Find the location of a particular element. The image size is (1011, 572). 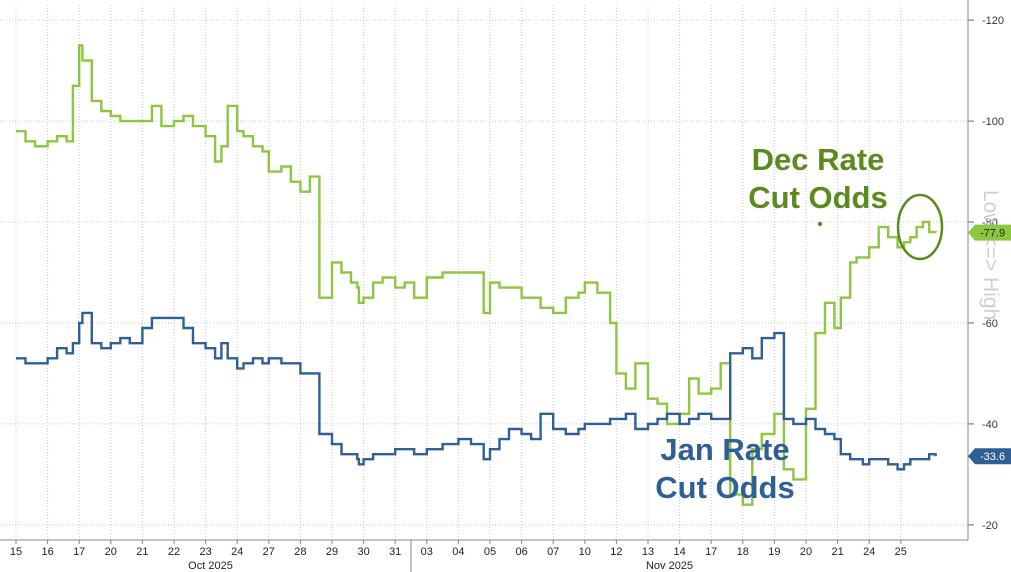

x-tick-label: 28 is located at coordinates (300, 552).